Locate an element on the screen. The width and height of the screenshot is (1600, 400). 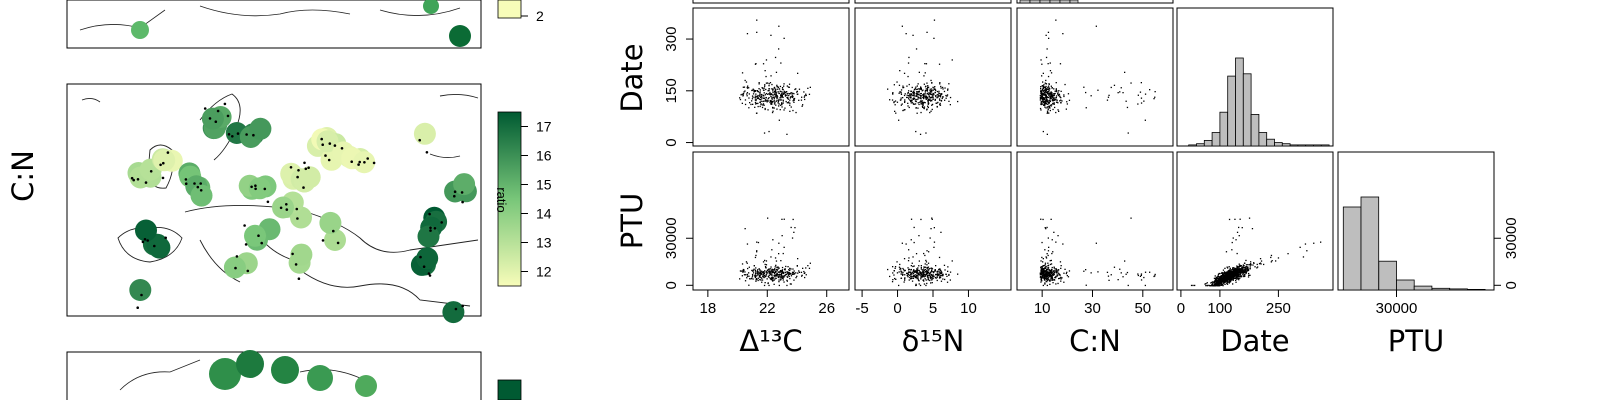
matrix-top-strip-panel is located at coordinates (771, 2).